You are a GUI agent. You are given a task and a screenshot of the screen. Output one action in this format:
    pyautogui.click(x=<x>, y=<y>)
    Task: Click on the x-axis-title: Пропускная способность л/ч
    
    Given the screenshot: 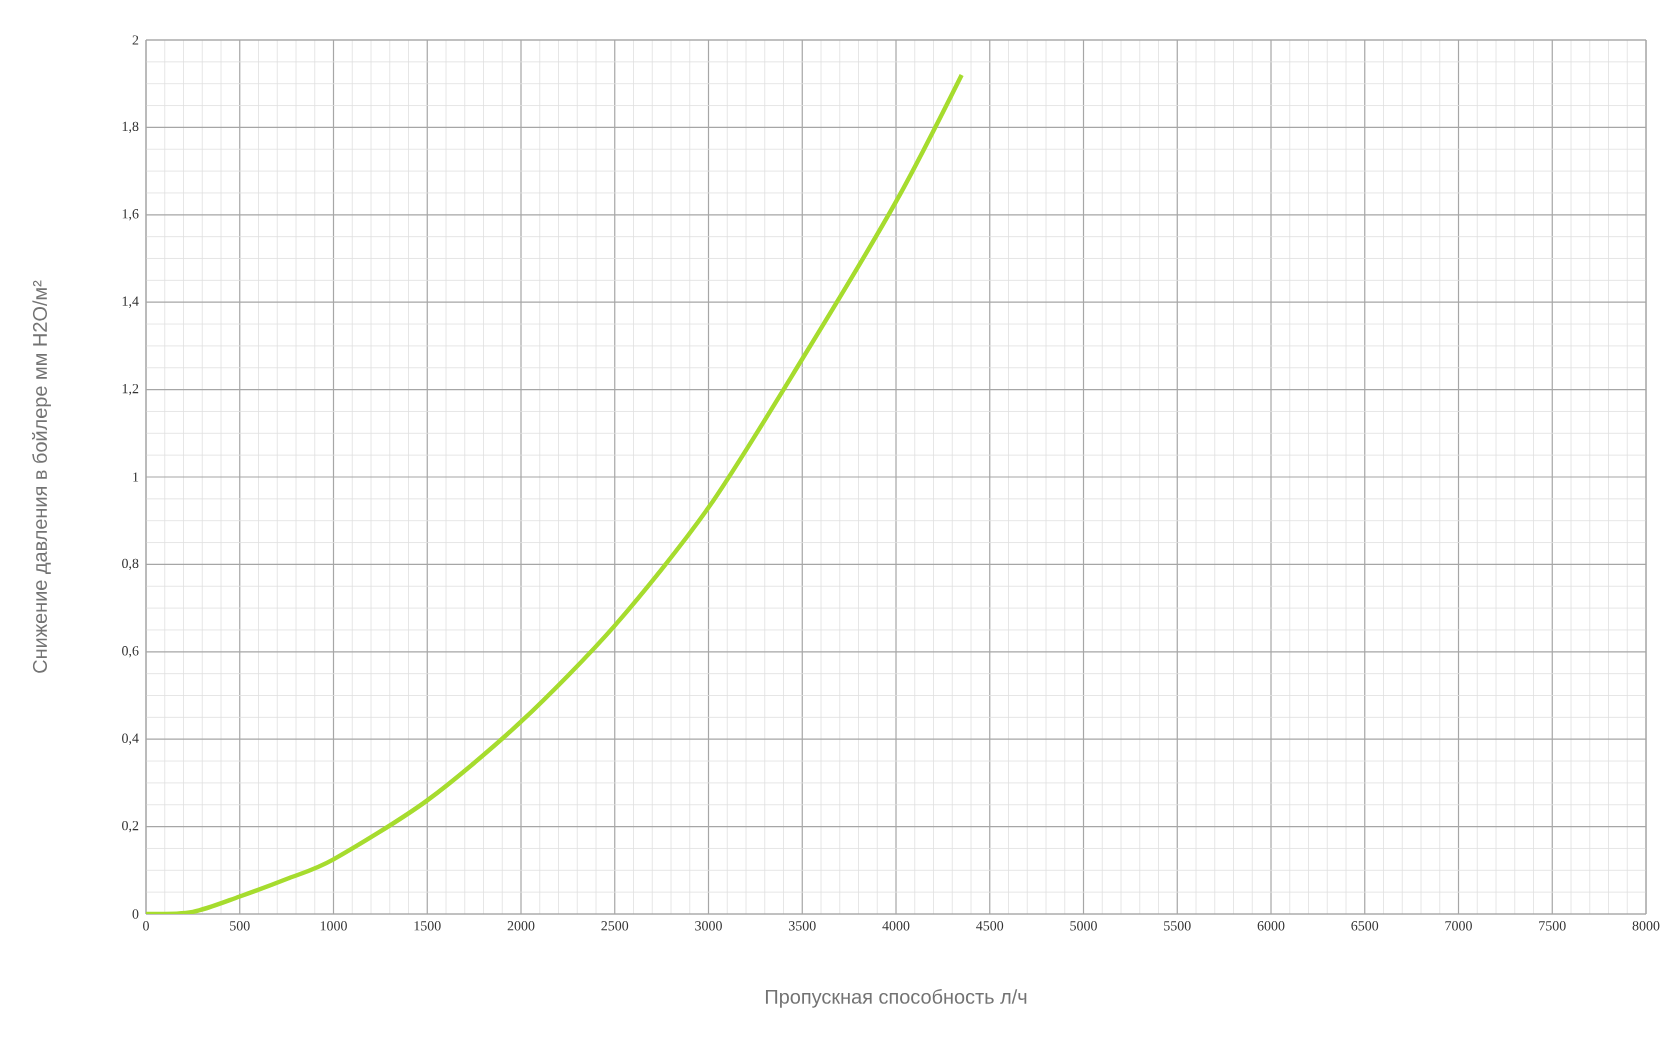 What is the action you would take?
    pyautogui.click(x=896, y=998)
    